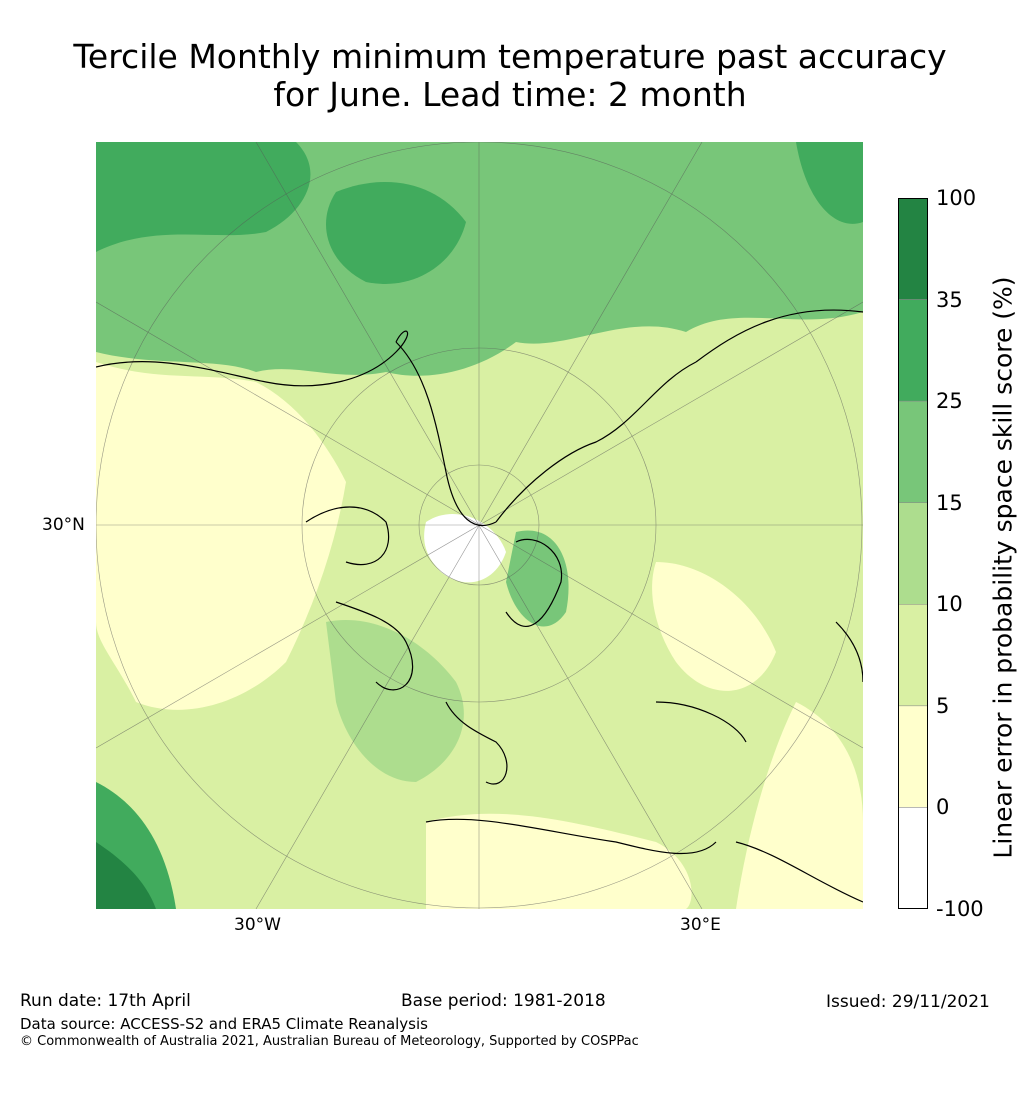  I want to click on region-southwest-darkest, so click(126, 875).